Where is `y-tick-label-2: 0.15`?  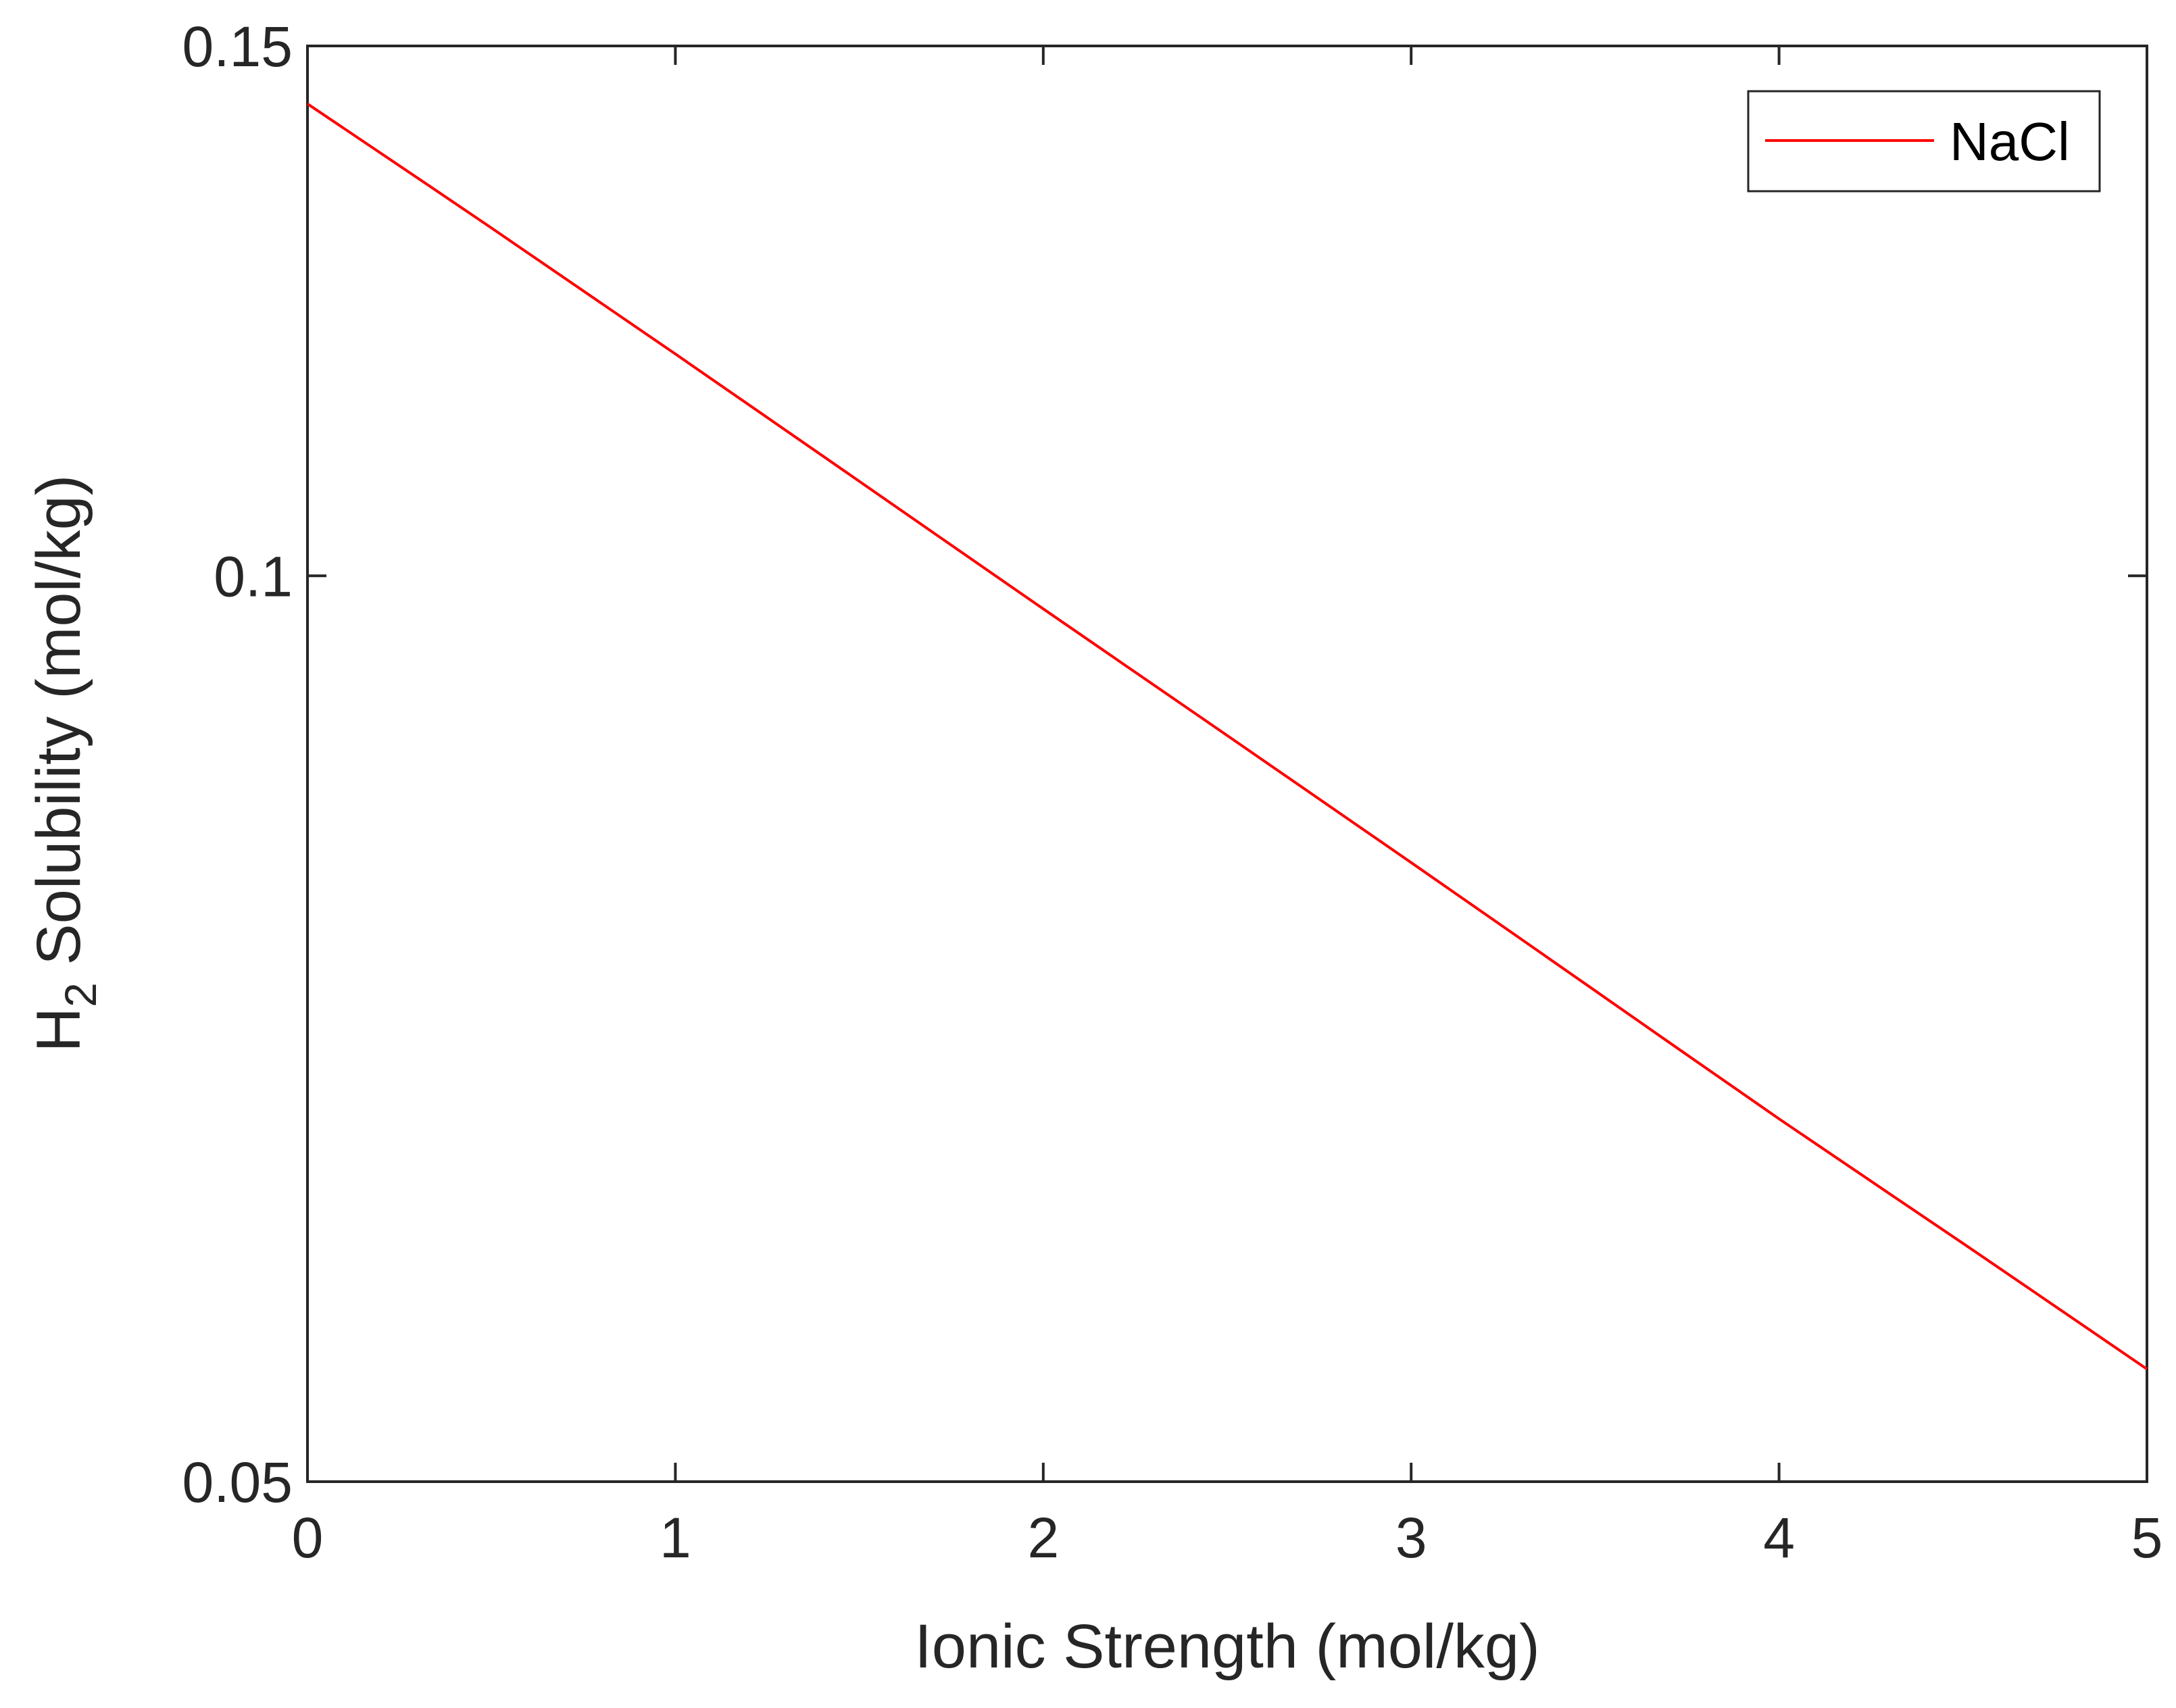
y-tick-label-2: 0.15 is located at coordinates (237, 47).